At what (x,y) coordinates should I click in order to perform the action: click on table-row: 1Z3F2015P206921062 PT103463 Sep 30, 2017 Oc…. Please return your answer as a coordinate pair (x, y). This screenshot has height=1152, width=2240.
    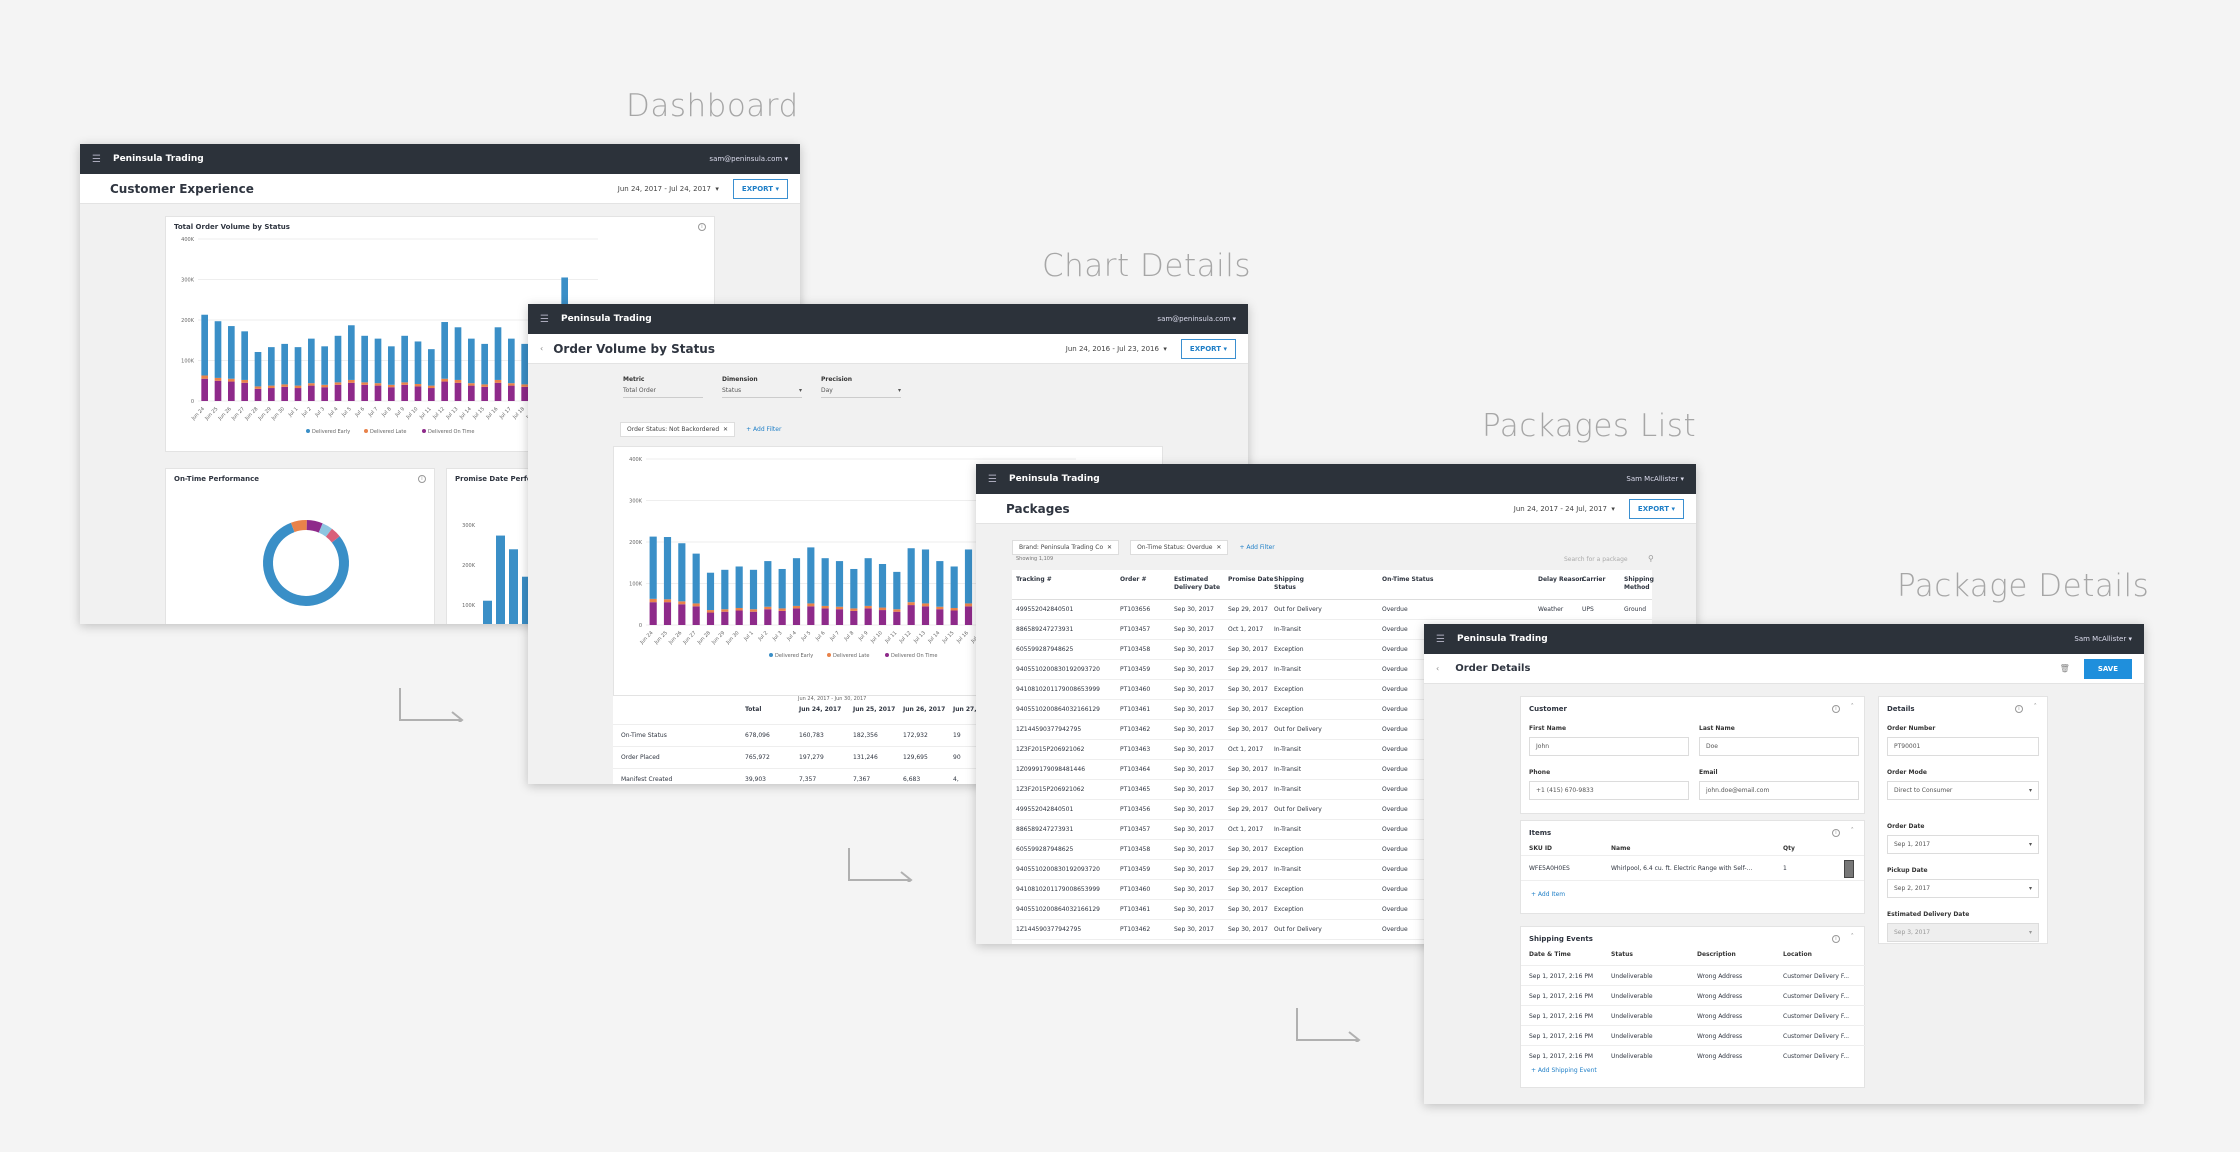
    Looking at the image, I should click on (1332, 750).